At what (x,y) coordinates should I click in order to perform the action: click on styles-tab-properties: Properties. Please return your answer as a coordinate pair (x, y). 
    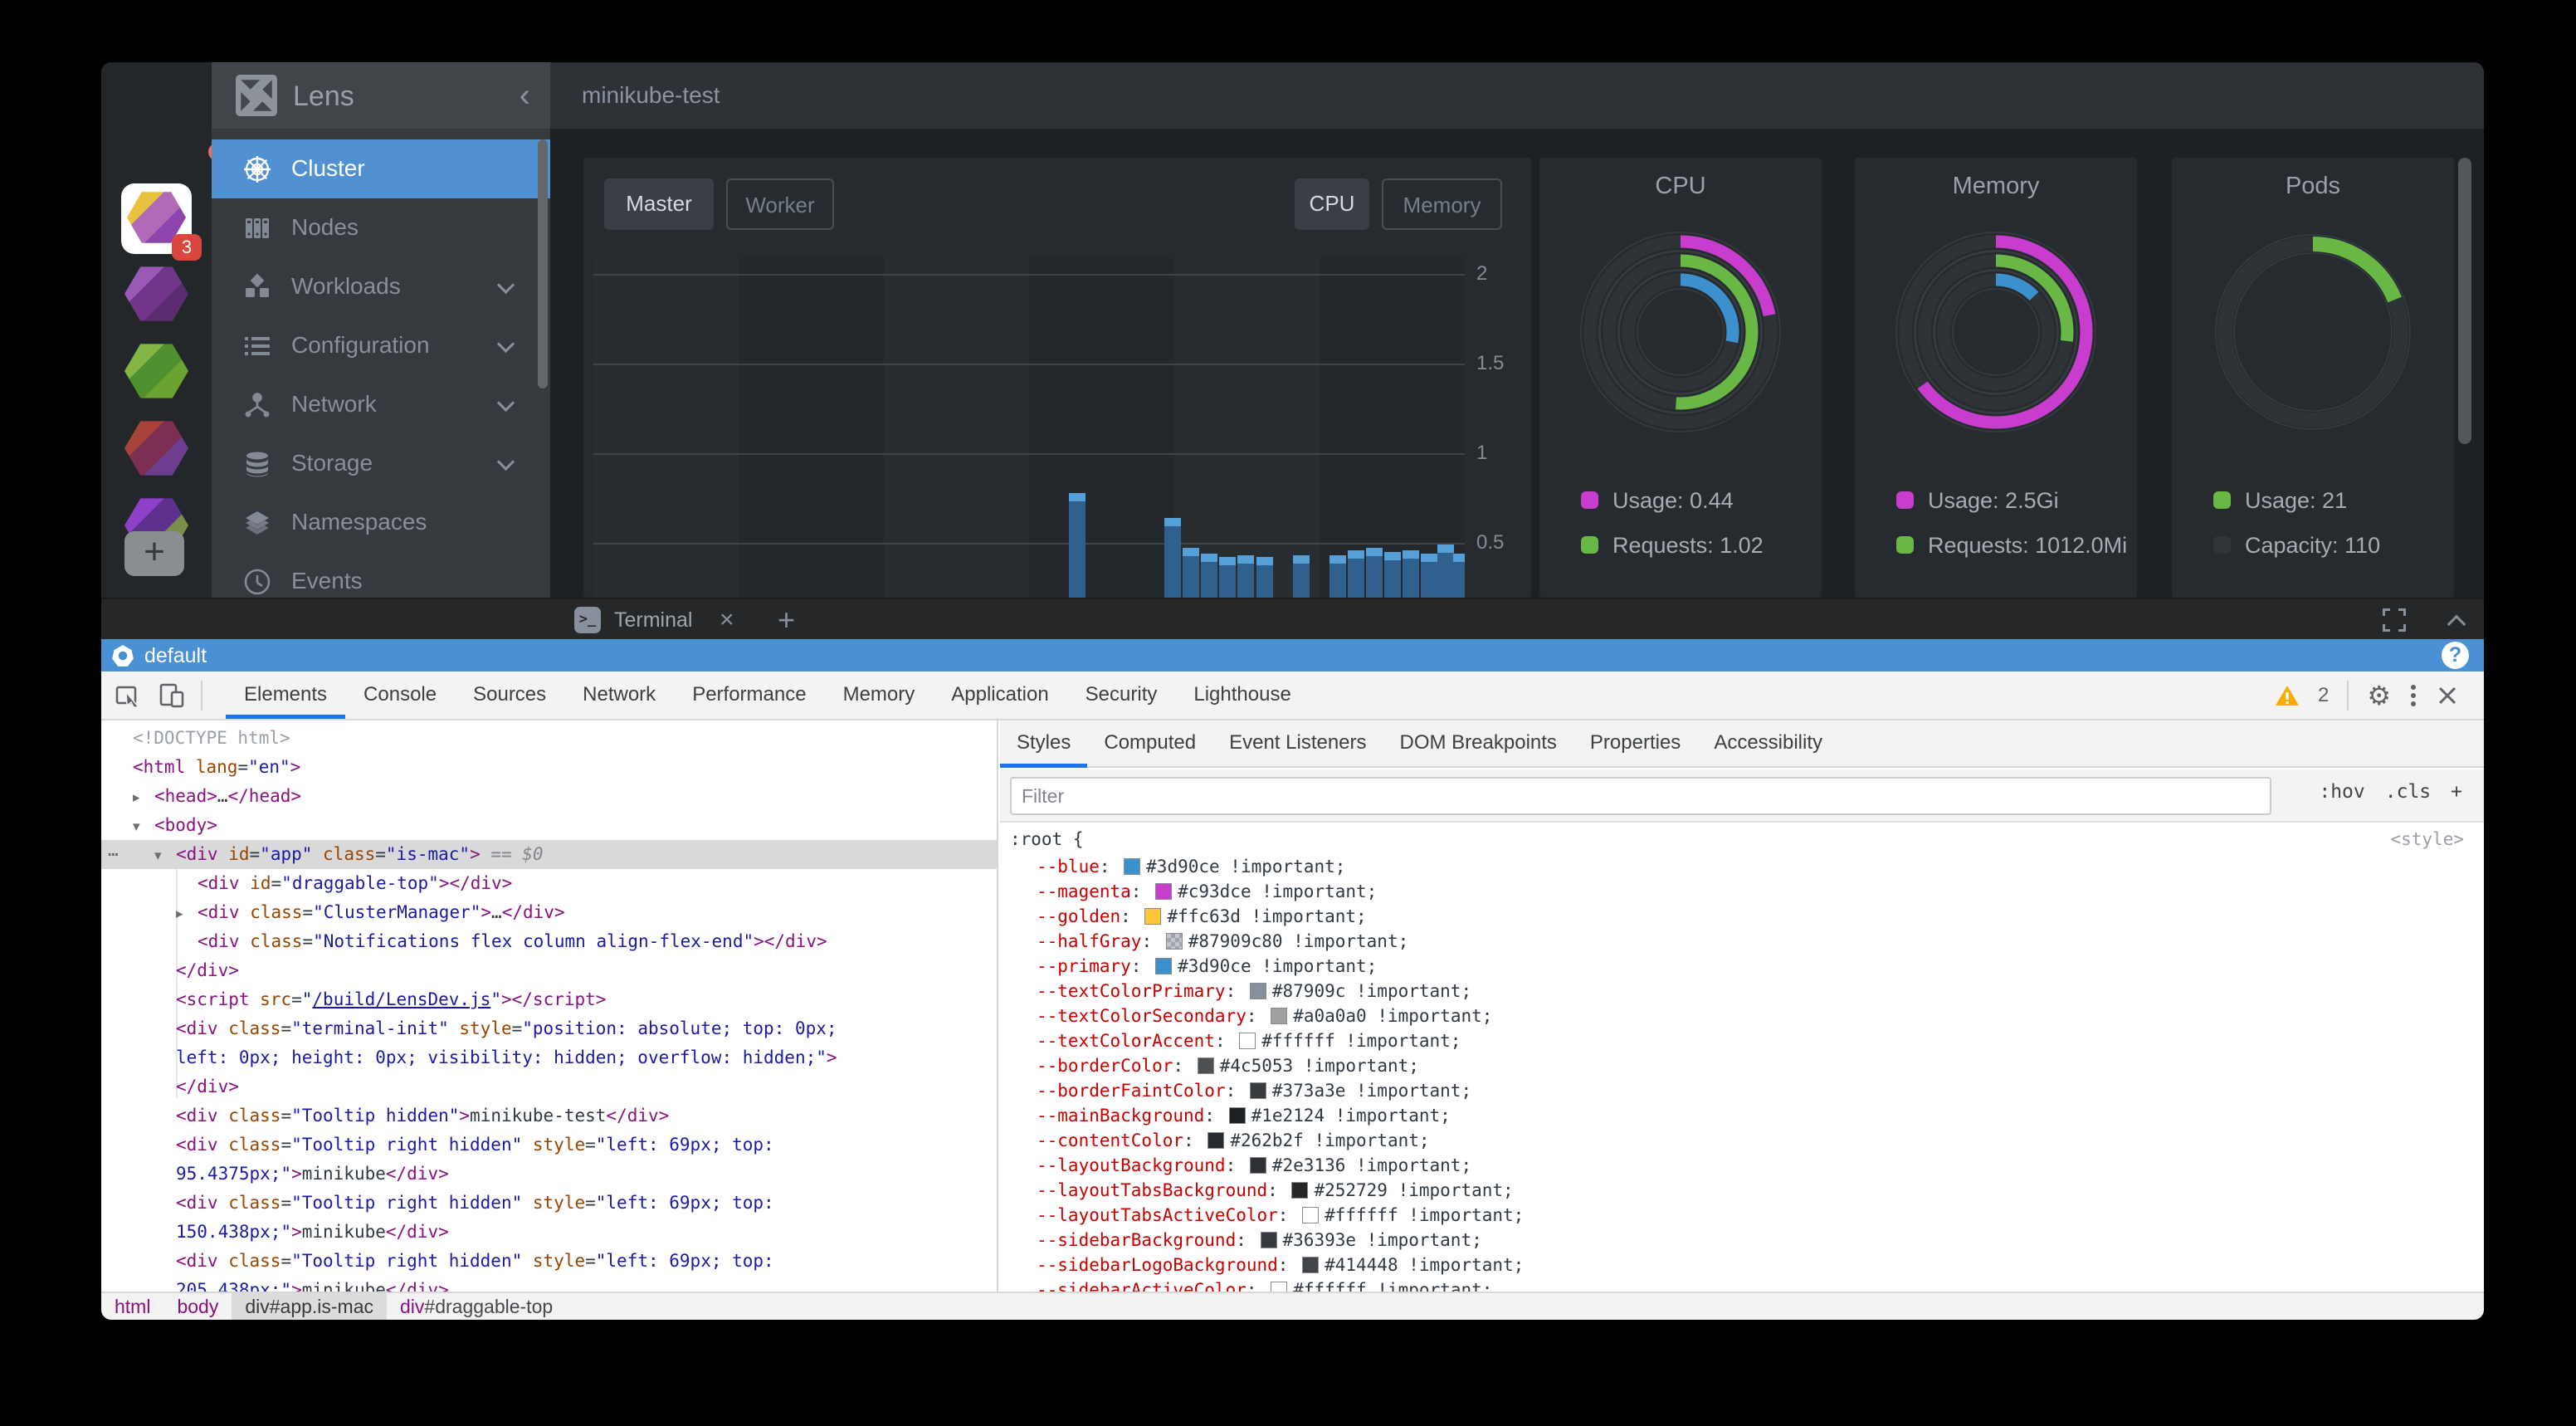
    Looking at the image, I should click on (1635, 742).